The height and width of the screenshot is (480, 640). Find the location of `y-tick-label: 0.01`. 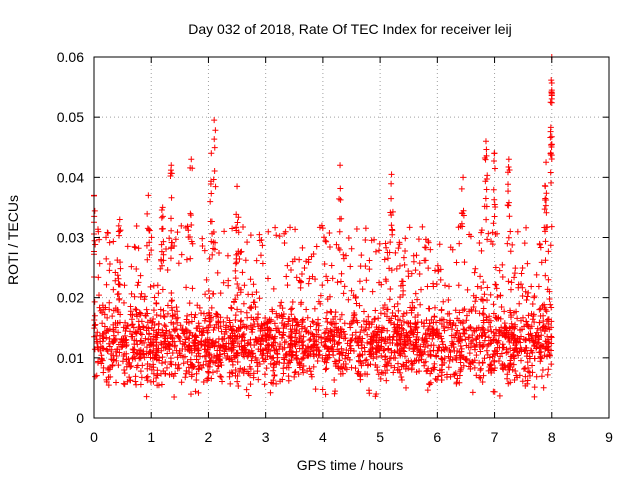

y-tick-label: 0.01 is located at coordinates (70, 358).